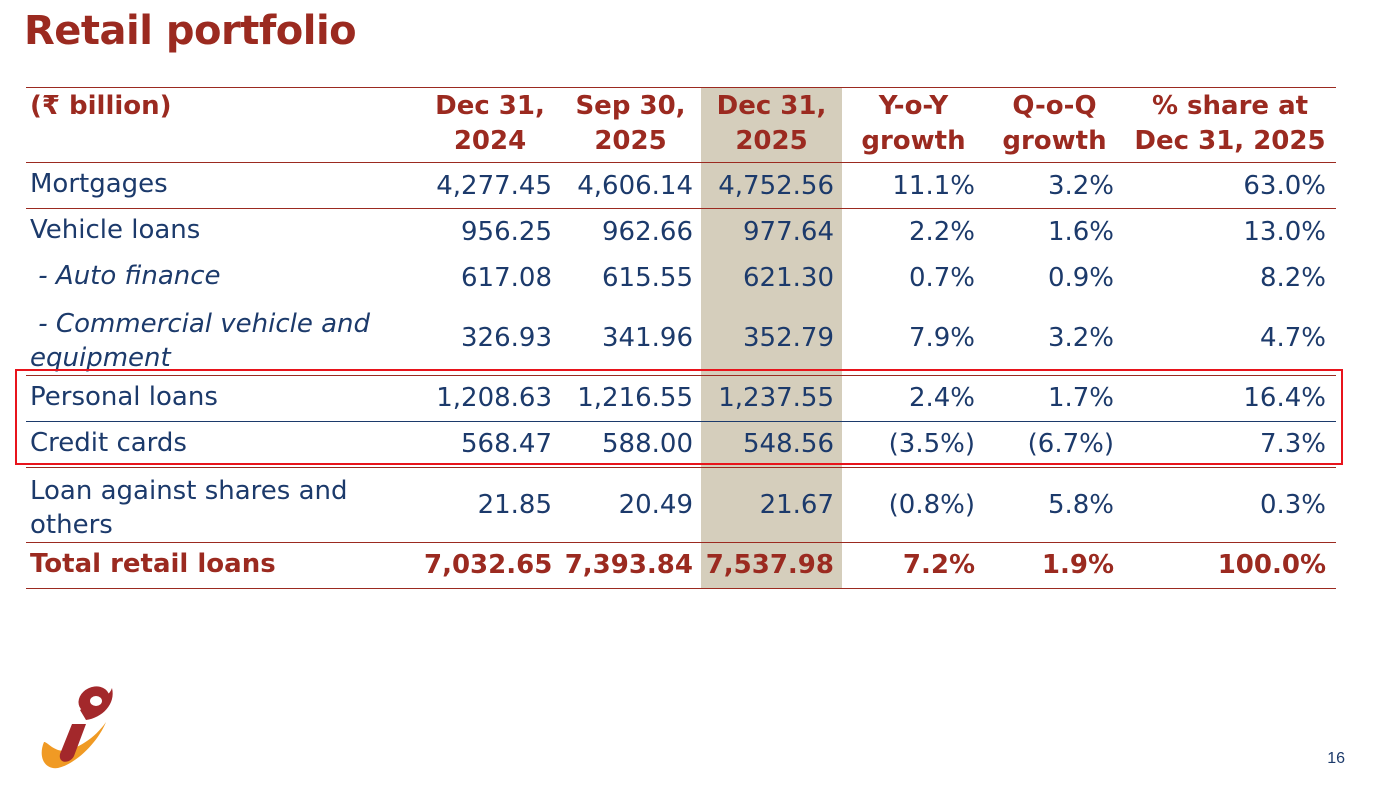  I want to click on cell-dec-2025: 4,752.56, so click(771, 185).